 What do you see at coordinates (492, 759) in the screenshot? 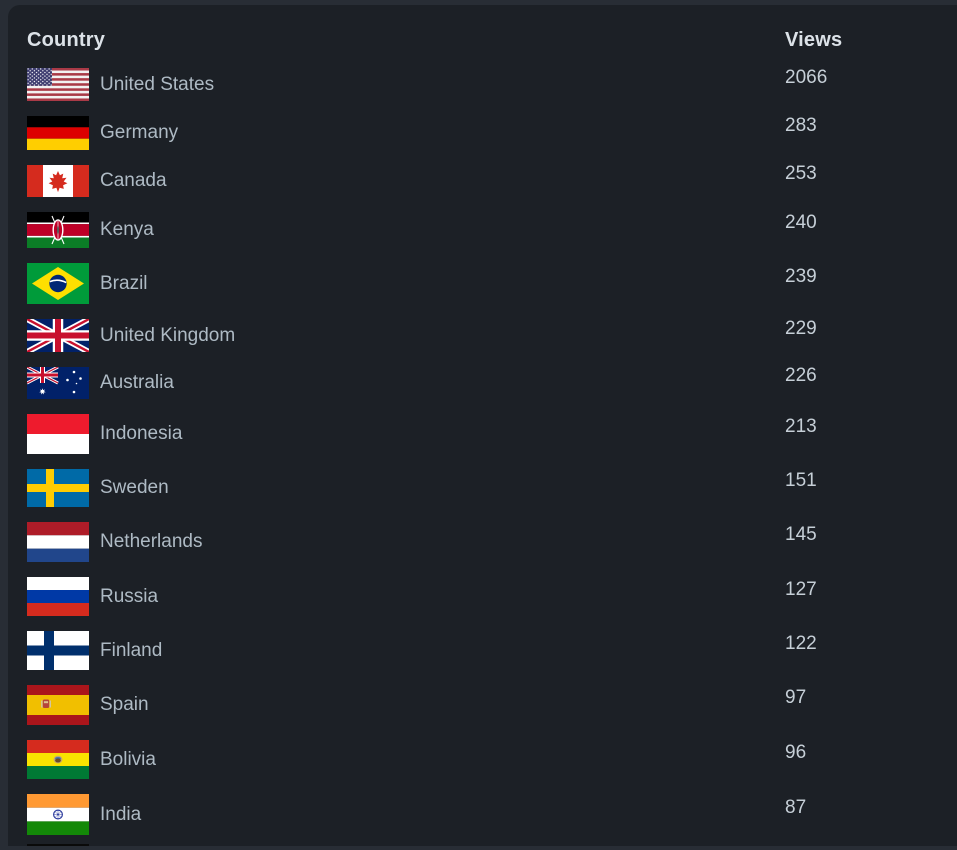
I see `table-row: Bolivia 96` at bounding box center [492, 759].